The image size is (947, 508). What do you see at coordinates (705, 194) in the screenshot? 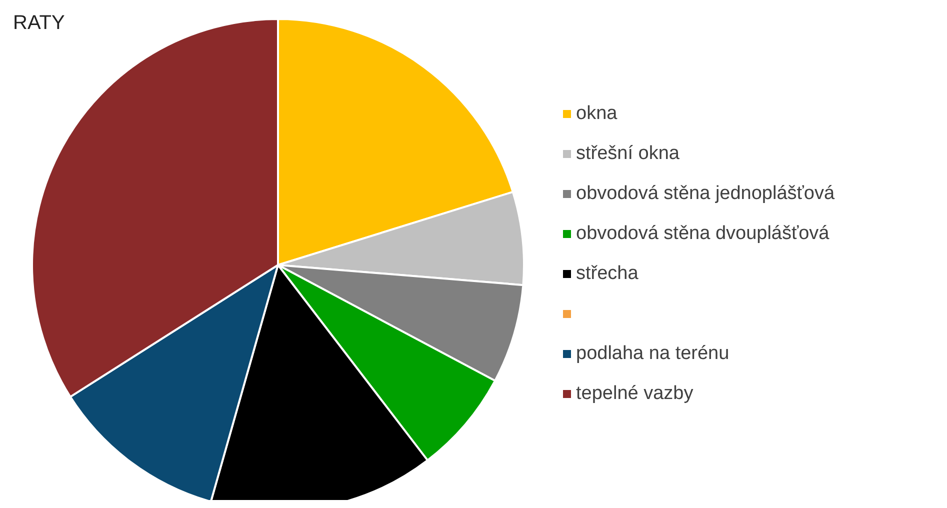
I see `legend-label: obvodová stěna jednoplášťová` at bounding box center [705, 194].